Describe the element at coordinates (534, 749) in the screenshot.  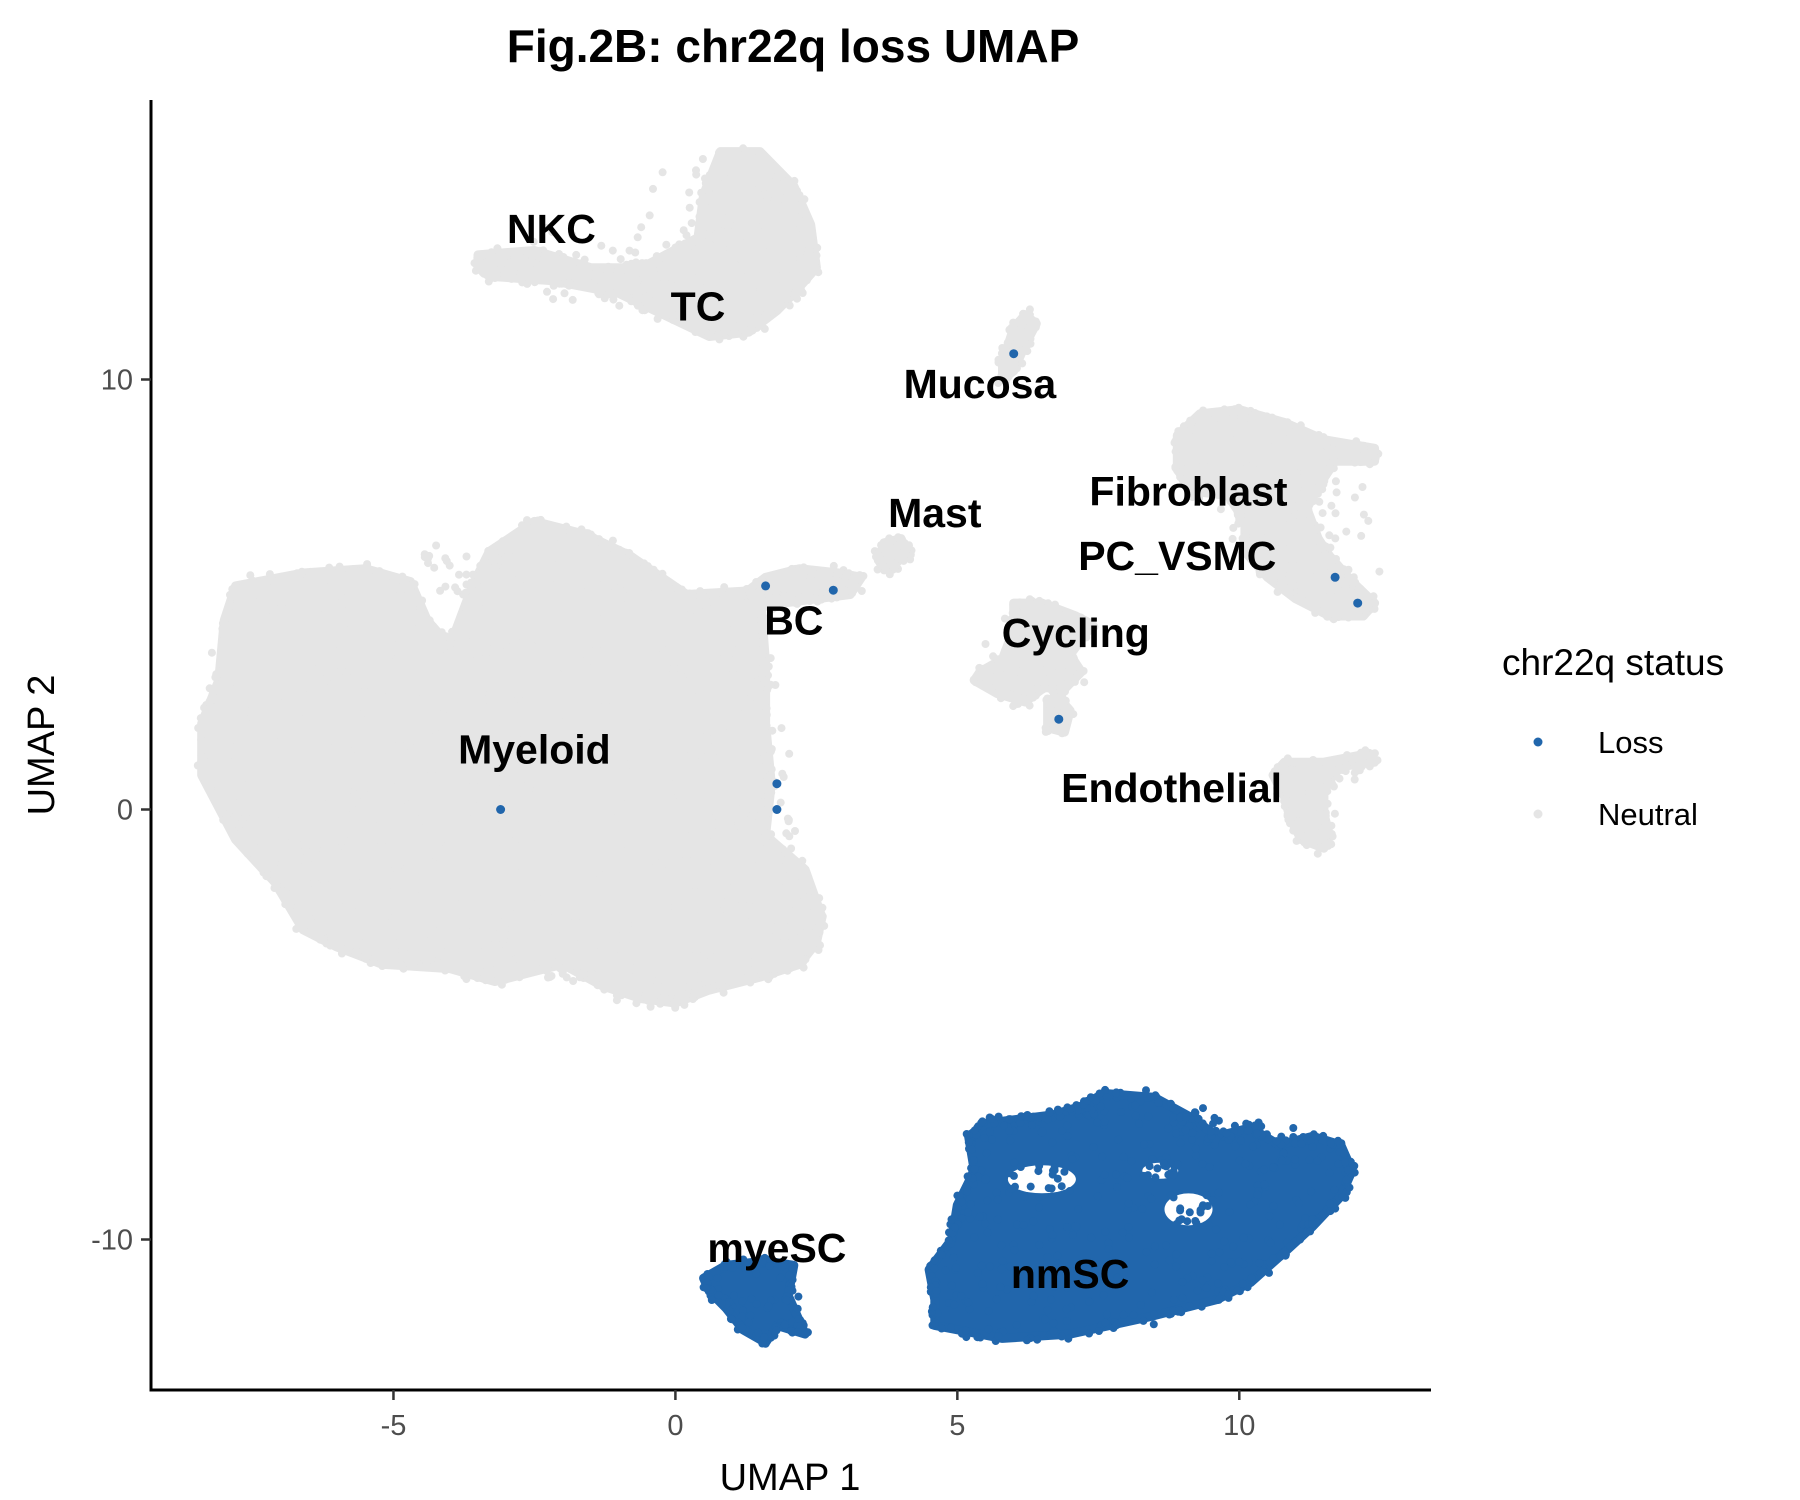
I see `cluster-label-myeloid: Myeloid` at that location.